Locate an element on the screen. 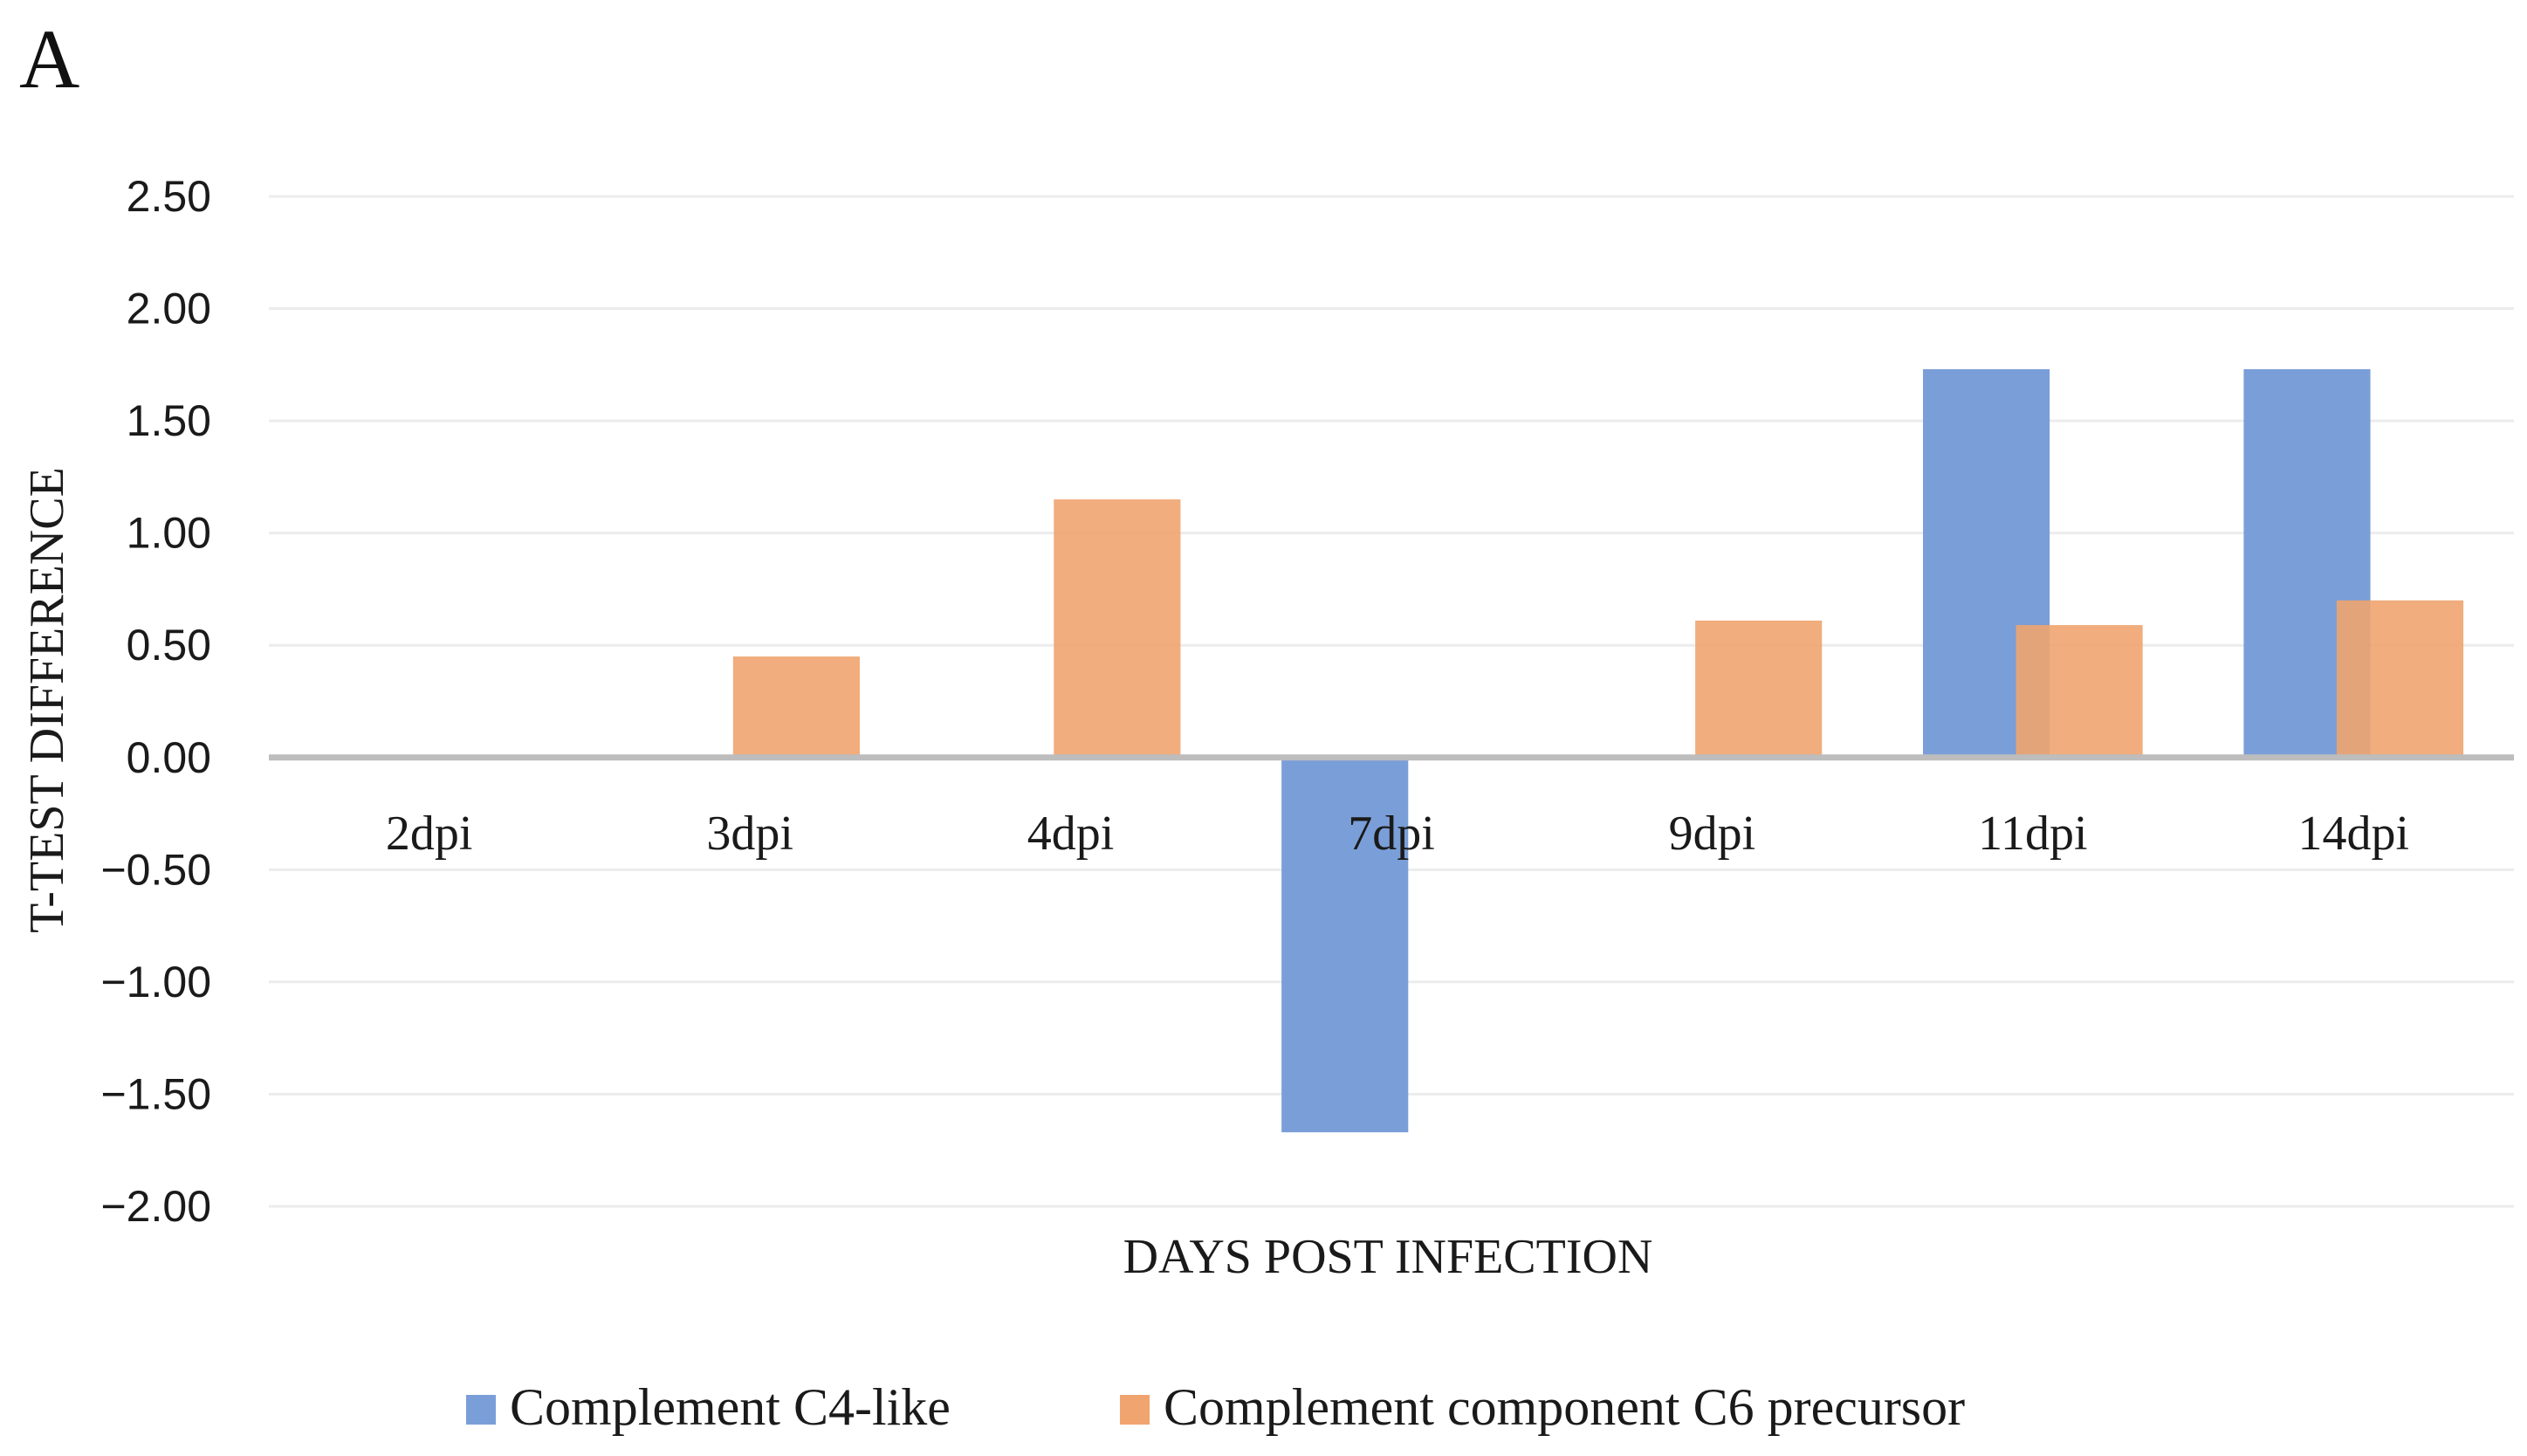  x-axis-ticks: 2dpi 3dpi 4dpi 7dpi 9dpi 11dpi 14dpi is located at coordinates (1397, 834).